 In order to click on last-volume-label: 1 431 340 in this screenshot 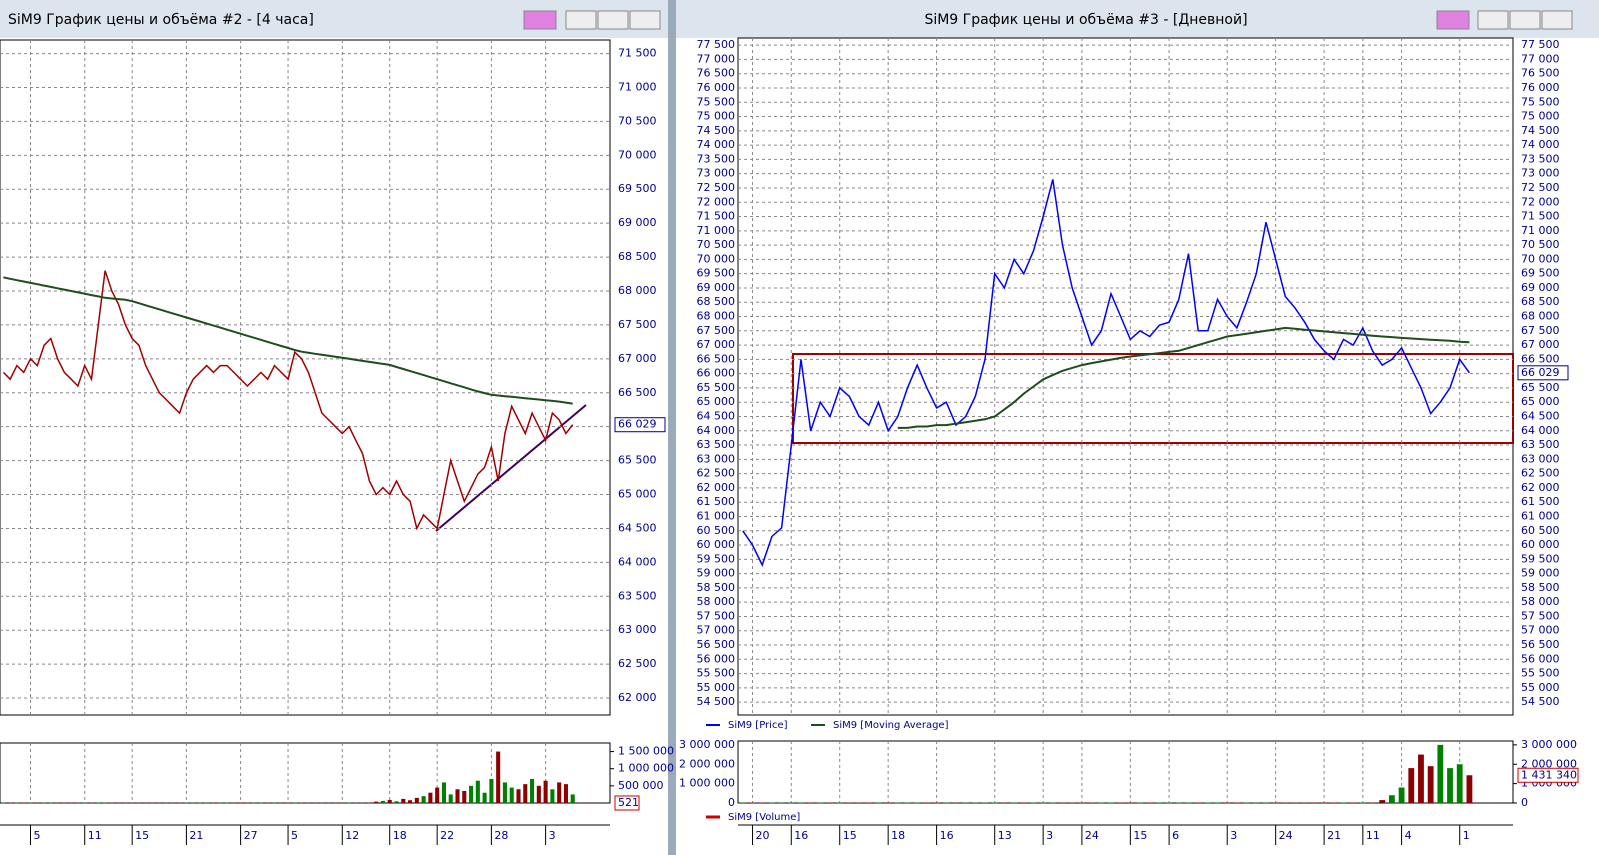, I will do `click(1549, 774)`.